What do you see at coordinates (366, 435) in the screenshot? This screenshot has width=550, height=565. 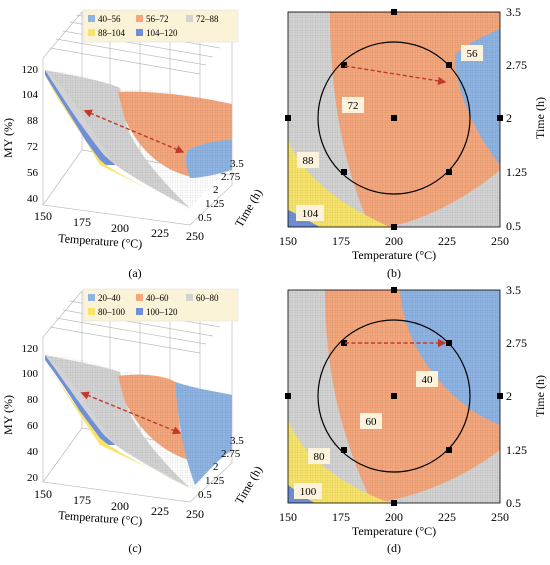 I see `panel-d-contour-labels: 40 60 80 100` at bounding box center [366, 435].